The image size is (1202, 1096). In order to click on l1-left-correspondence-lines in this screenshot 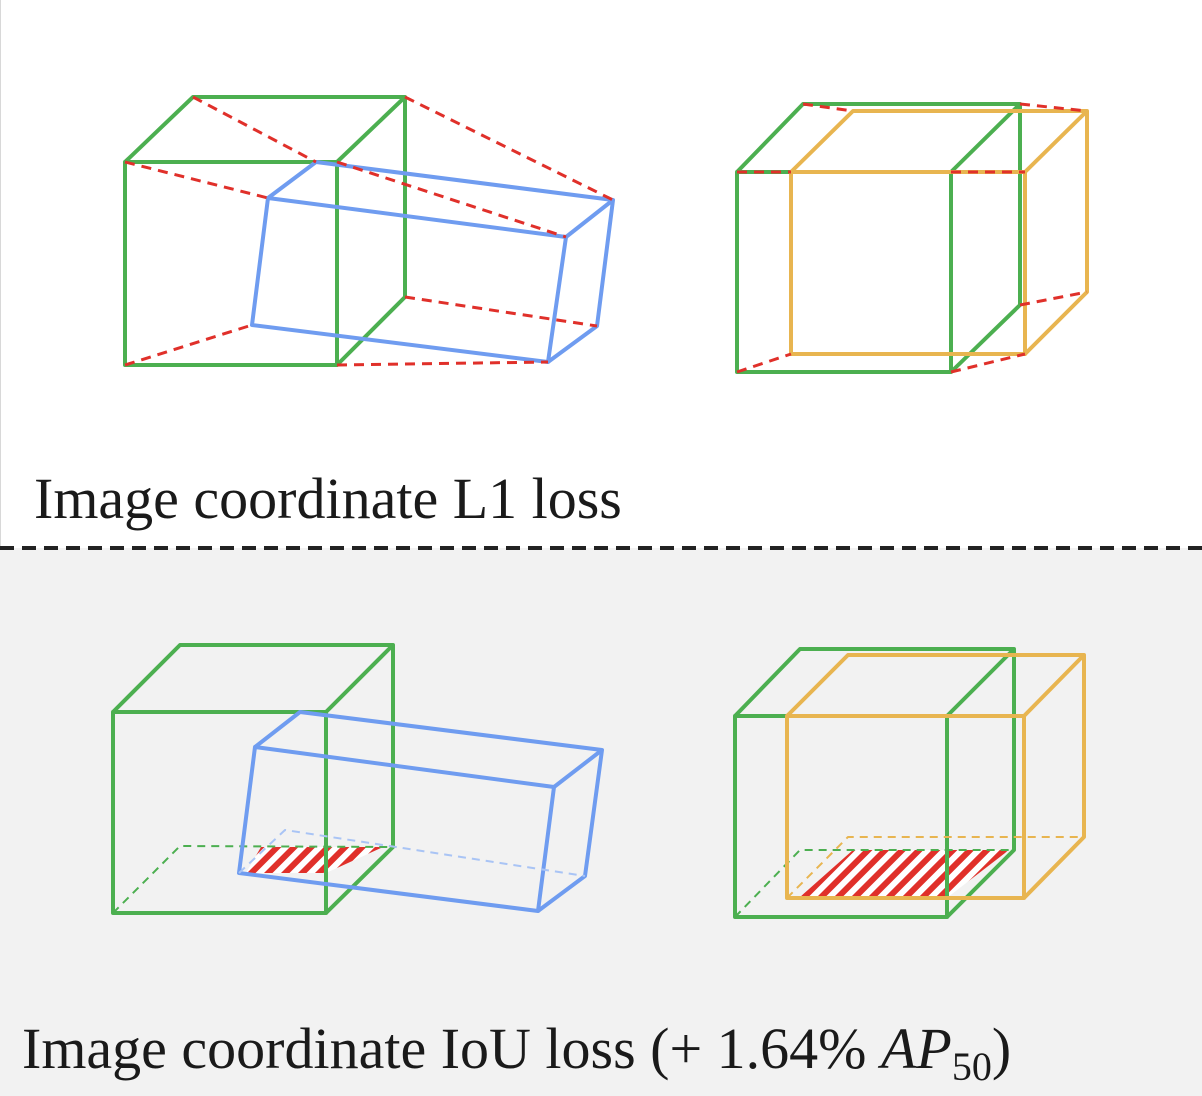, I will do `click(369, 231)`.